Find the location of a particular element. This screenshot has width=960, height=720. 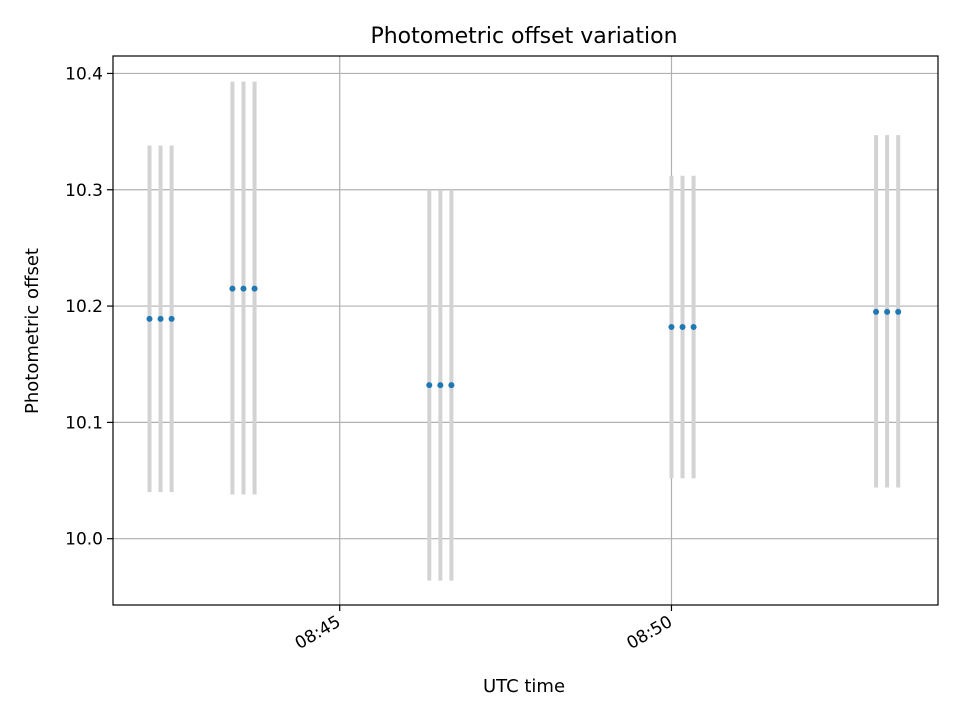

chart-title: Photometric offset variation is located at coordinates (523, 36).